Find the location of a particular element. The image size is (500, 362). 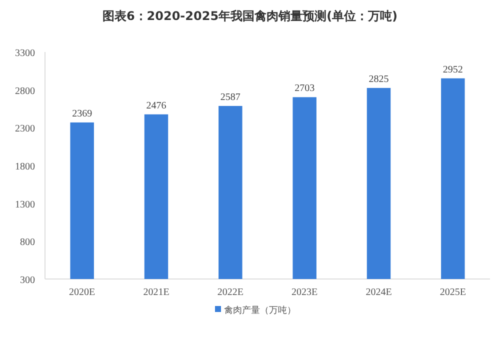

x-tick-label: 2025E is located at coordinates (453, 292).